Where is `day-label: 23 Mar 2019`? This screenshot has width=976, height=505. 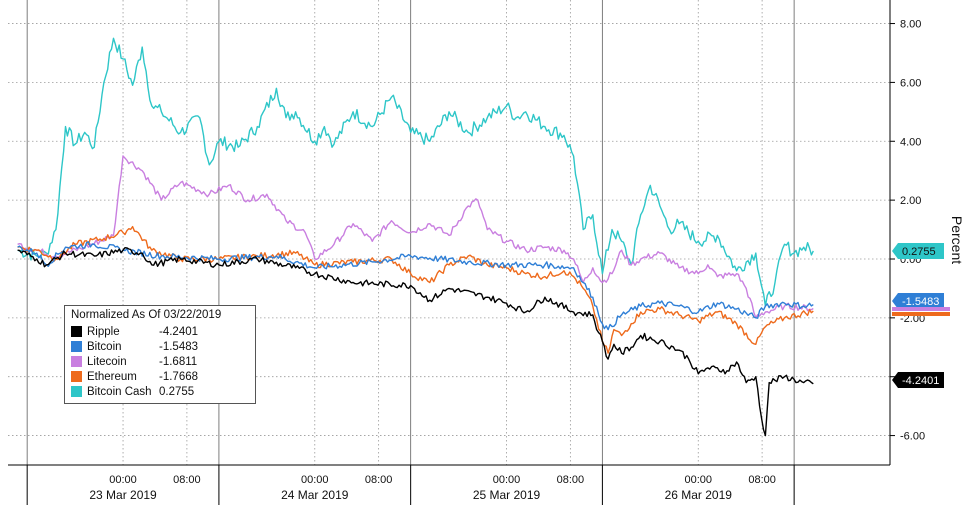 day-label: 23 Mar 2019 is located at coordinates (123, 495).